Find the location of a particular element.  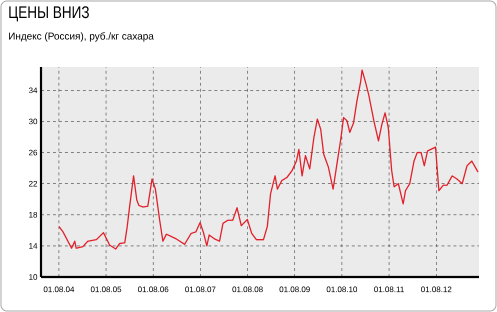

chart-subtitle: Индекс (Россия), руб./кг сахара is located at coordinates (81, 37).